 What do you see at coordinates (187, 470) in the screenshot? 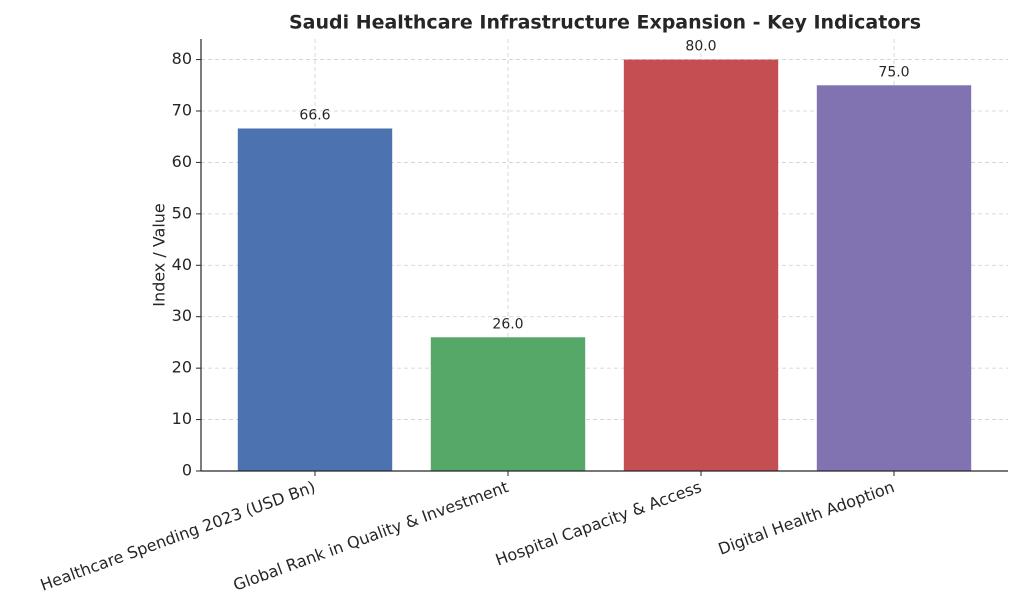
I see `y-tick-label: 0` at bounding box center [187, 470].